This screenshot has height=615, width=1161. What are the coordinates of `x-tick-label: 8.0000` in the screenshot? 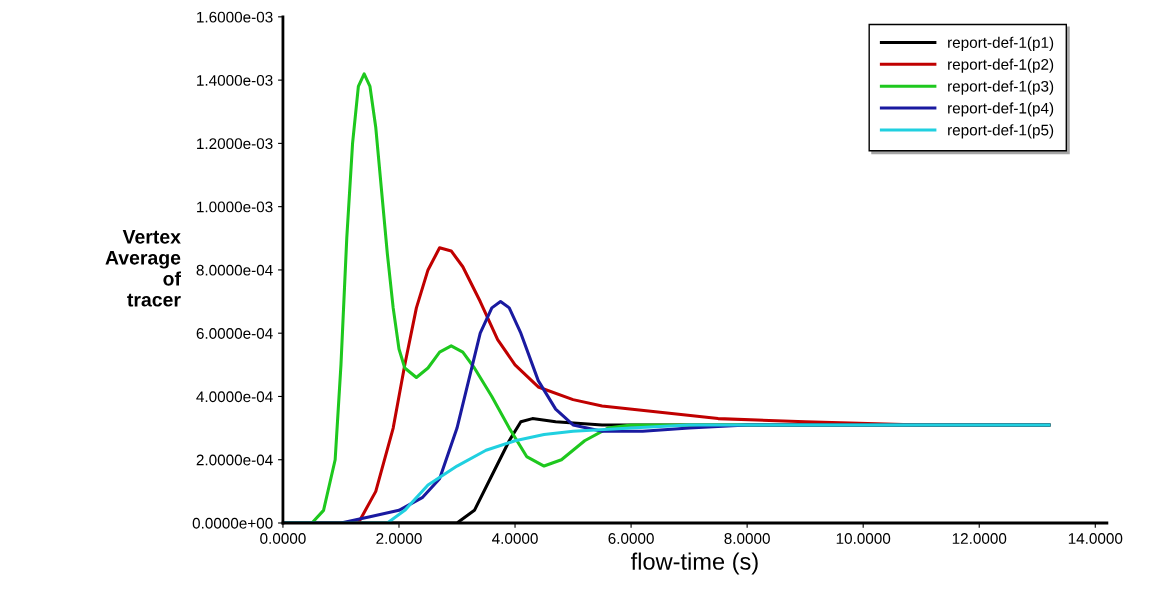 It's located at (747, 538).